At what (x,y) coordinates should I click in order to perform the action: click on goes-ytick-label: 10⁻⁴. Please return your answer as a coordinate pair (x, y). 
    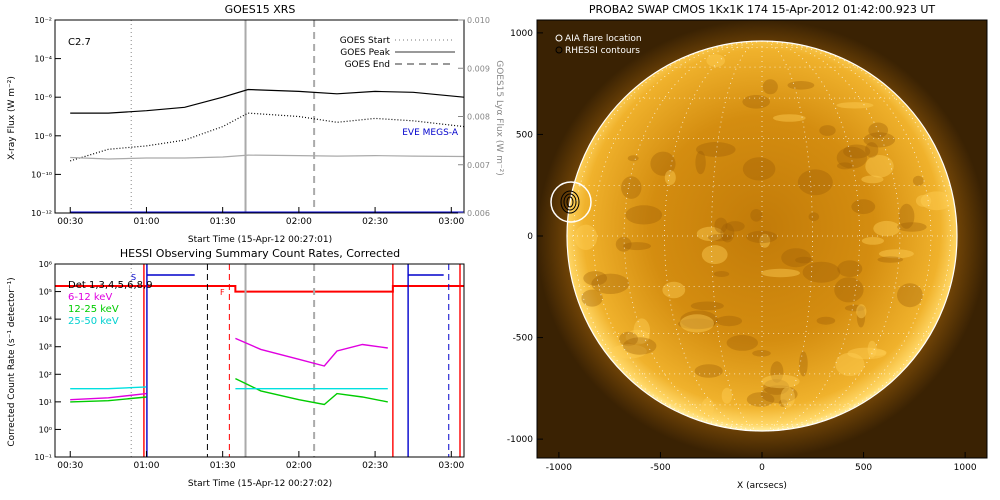
    Looking at the image, I should click on (43, 59).